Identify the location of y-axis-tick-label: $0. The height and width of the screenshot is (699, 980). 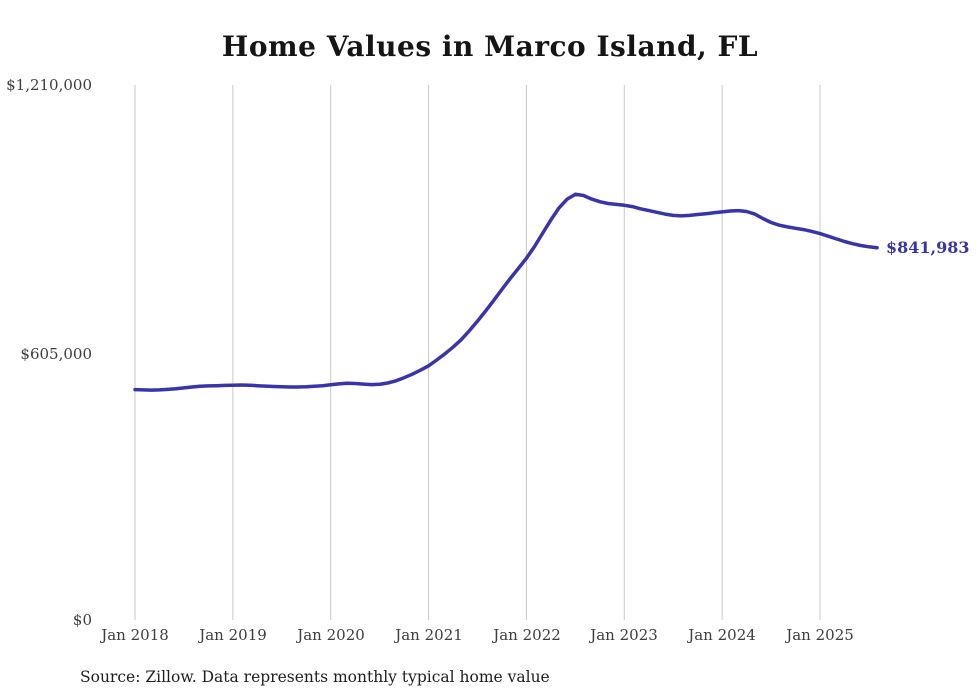
(82, 620).